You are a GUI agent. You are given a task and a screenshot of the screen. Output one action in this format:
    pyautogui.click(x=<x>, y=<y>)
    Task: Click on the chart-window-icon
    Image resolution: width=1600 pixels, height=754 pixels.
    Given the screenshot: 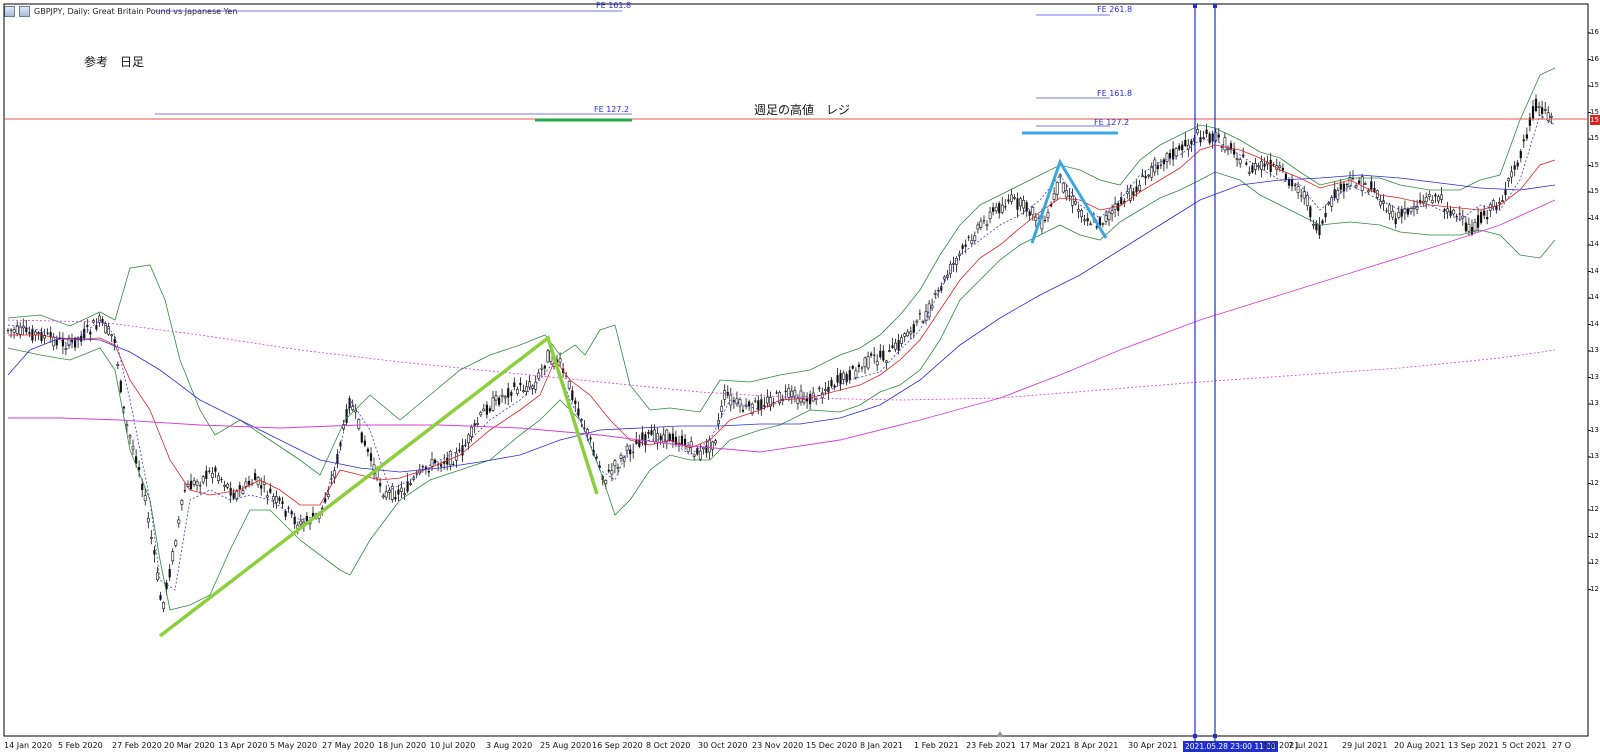 What is the action you would take?
    pyautogui.click(x=24, y=11)
    